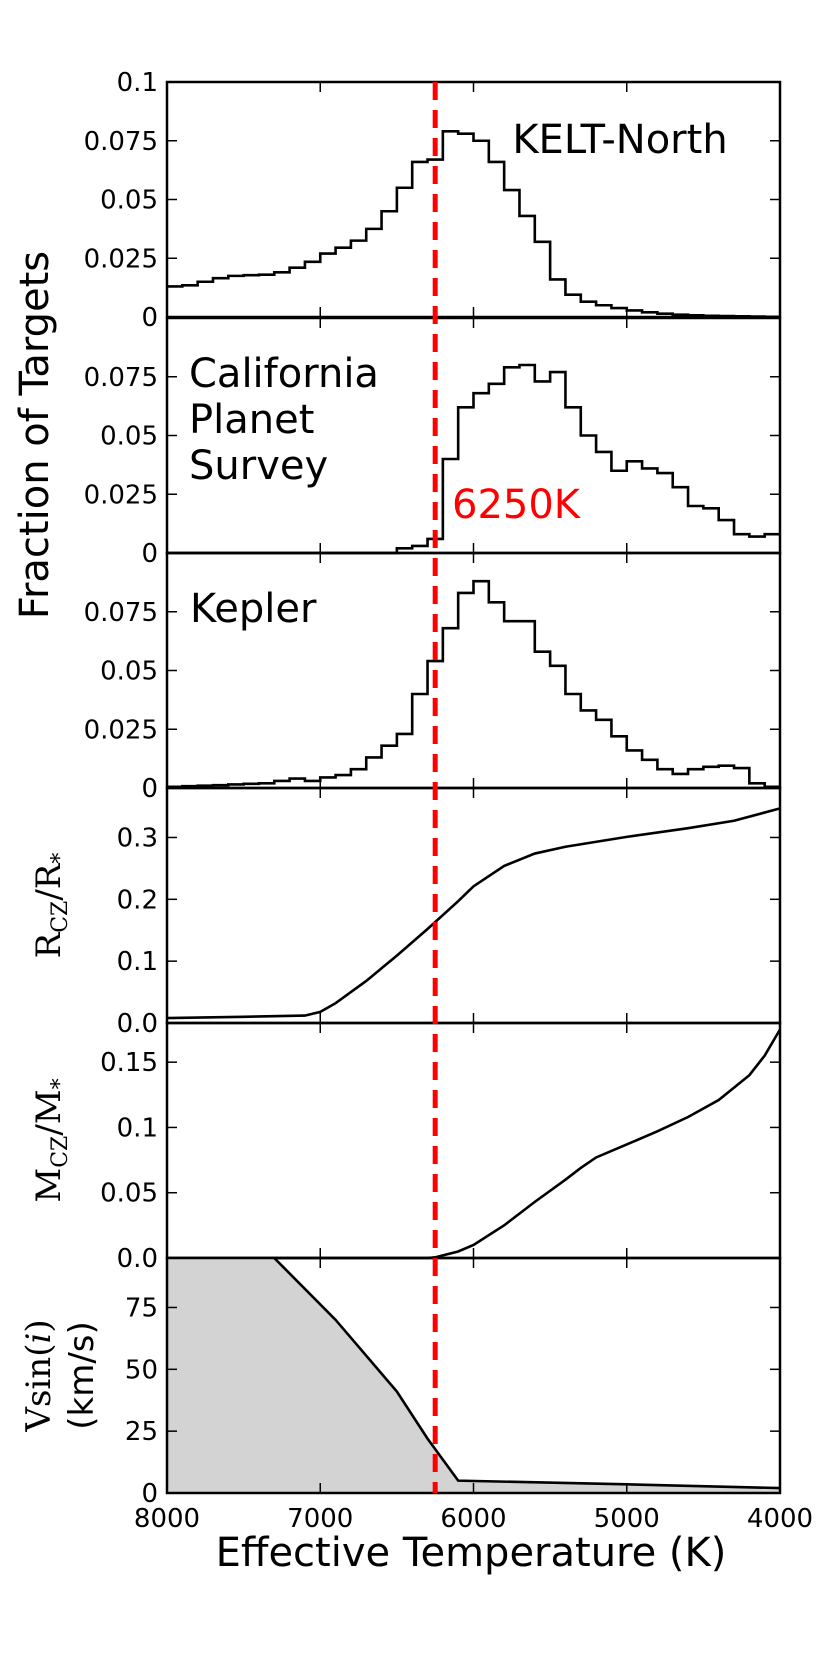 The height and width of the screenshot is (1661, 830). I want to click on y-axis-label-part: R, so click(49, 944).